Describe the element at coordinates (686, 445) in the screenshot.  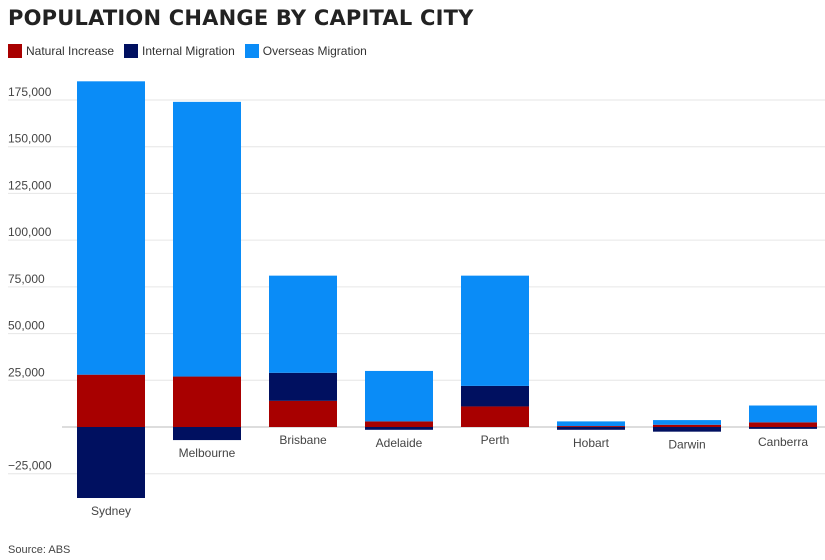
I see `x-category-label: Darwin` at that location.